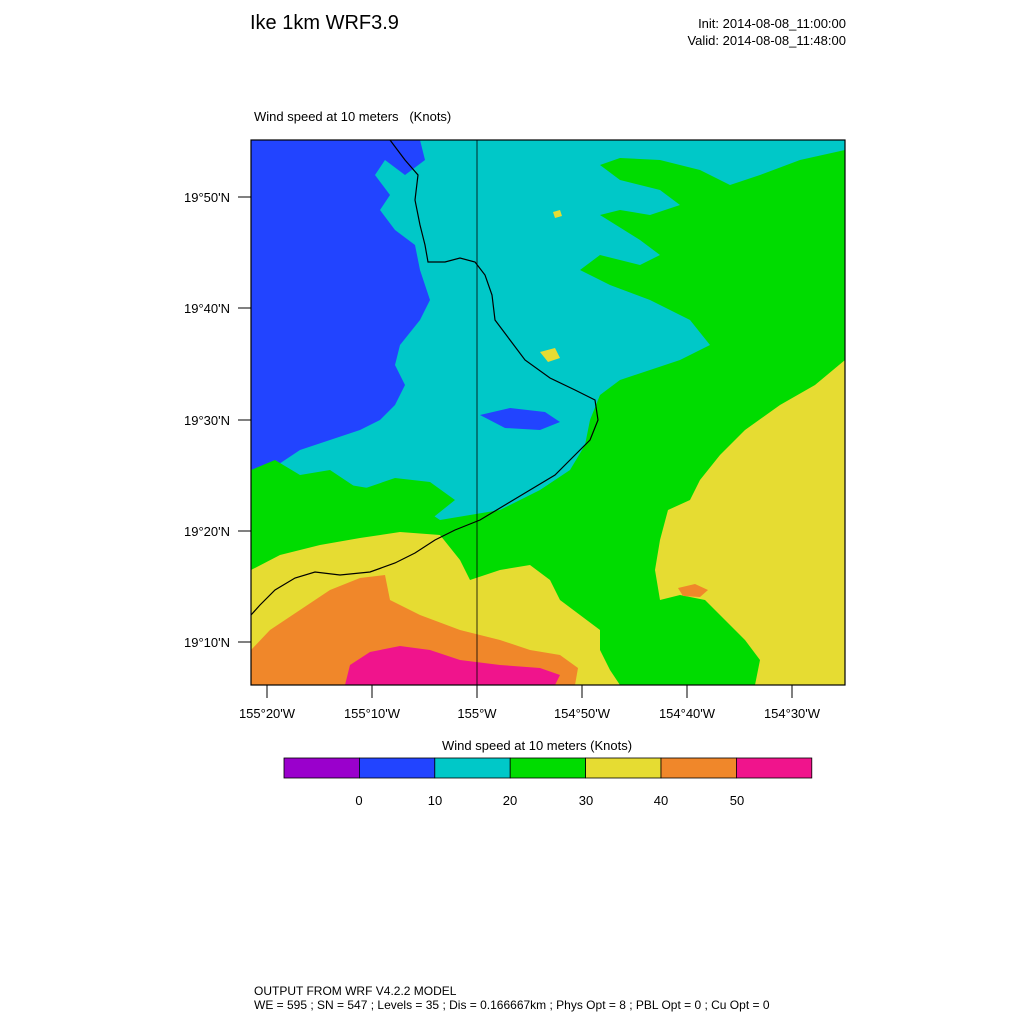 This screenshot has height=1024, width=1024. Describe the element at coordinates (267, 713) in the screenshot. I see `lon-label-155-20: 155°20'W` at that location.